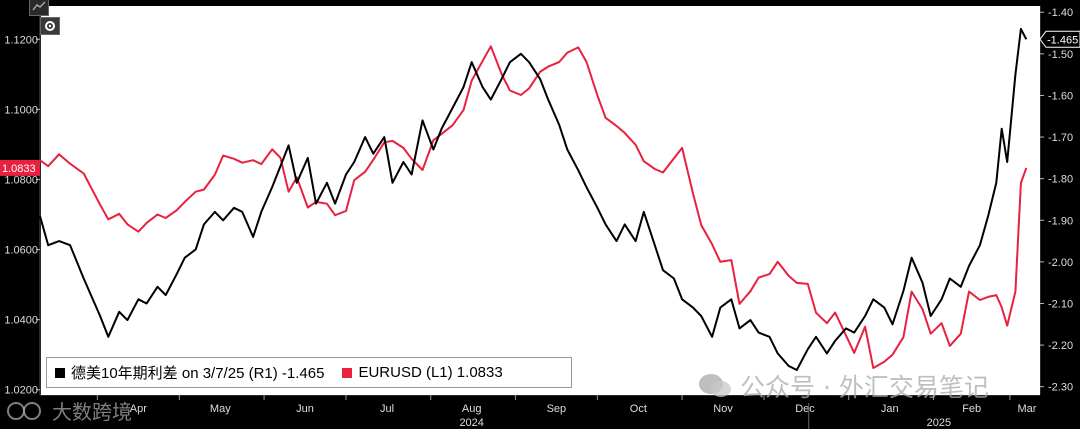  Describe the element at coordinates (347, 372) in the screenshot. I see `legend-swatch-eurusd` at that location.